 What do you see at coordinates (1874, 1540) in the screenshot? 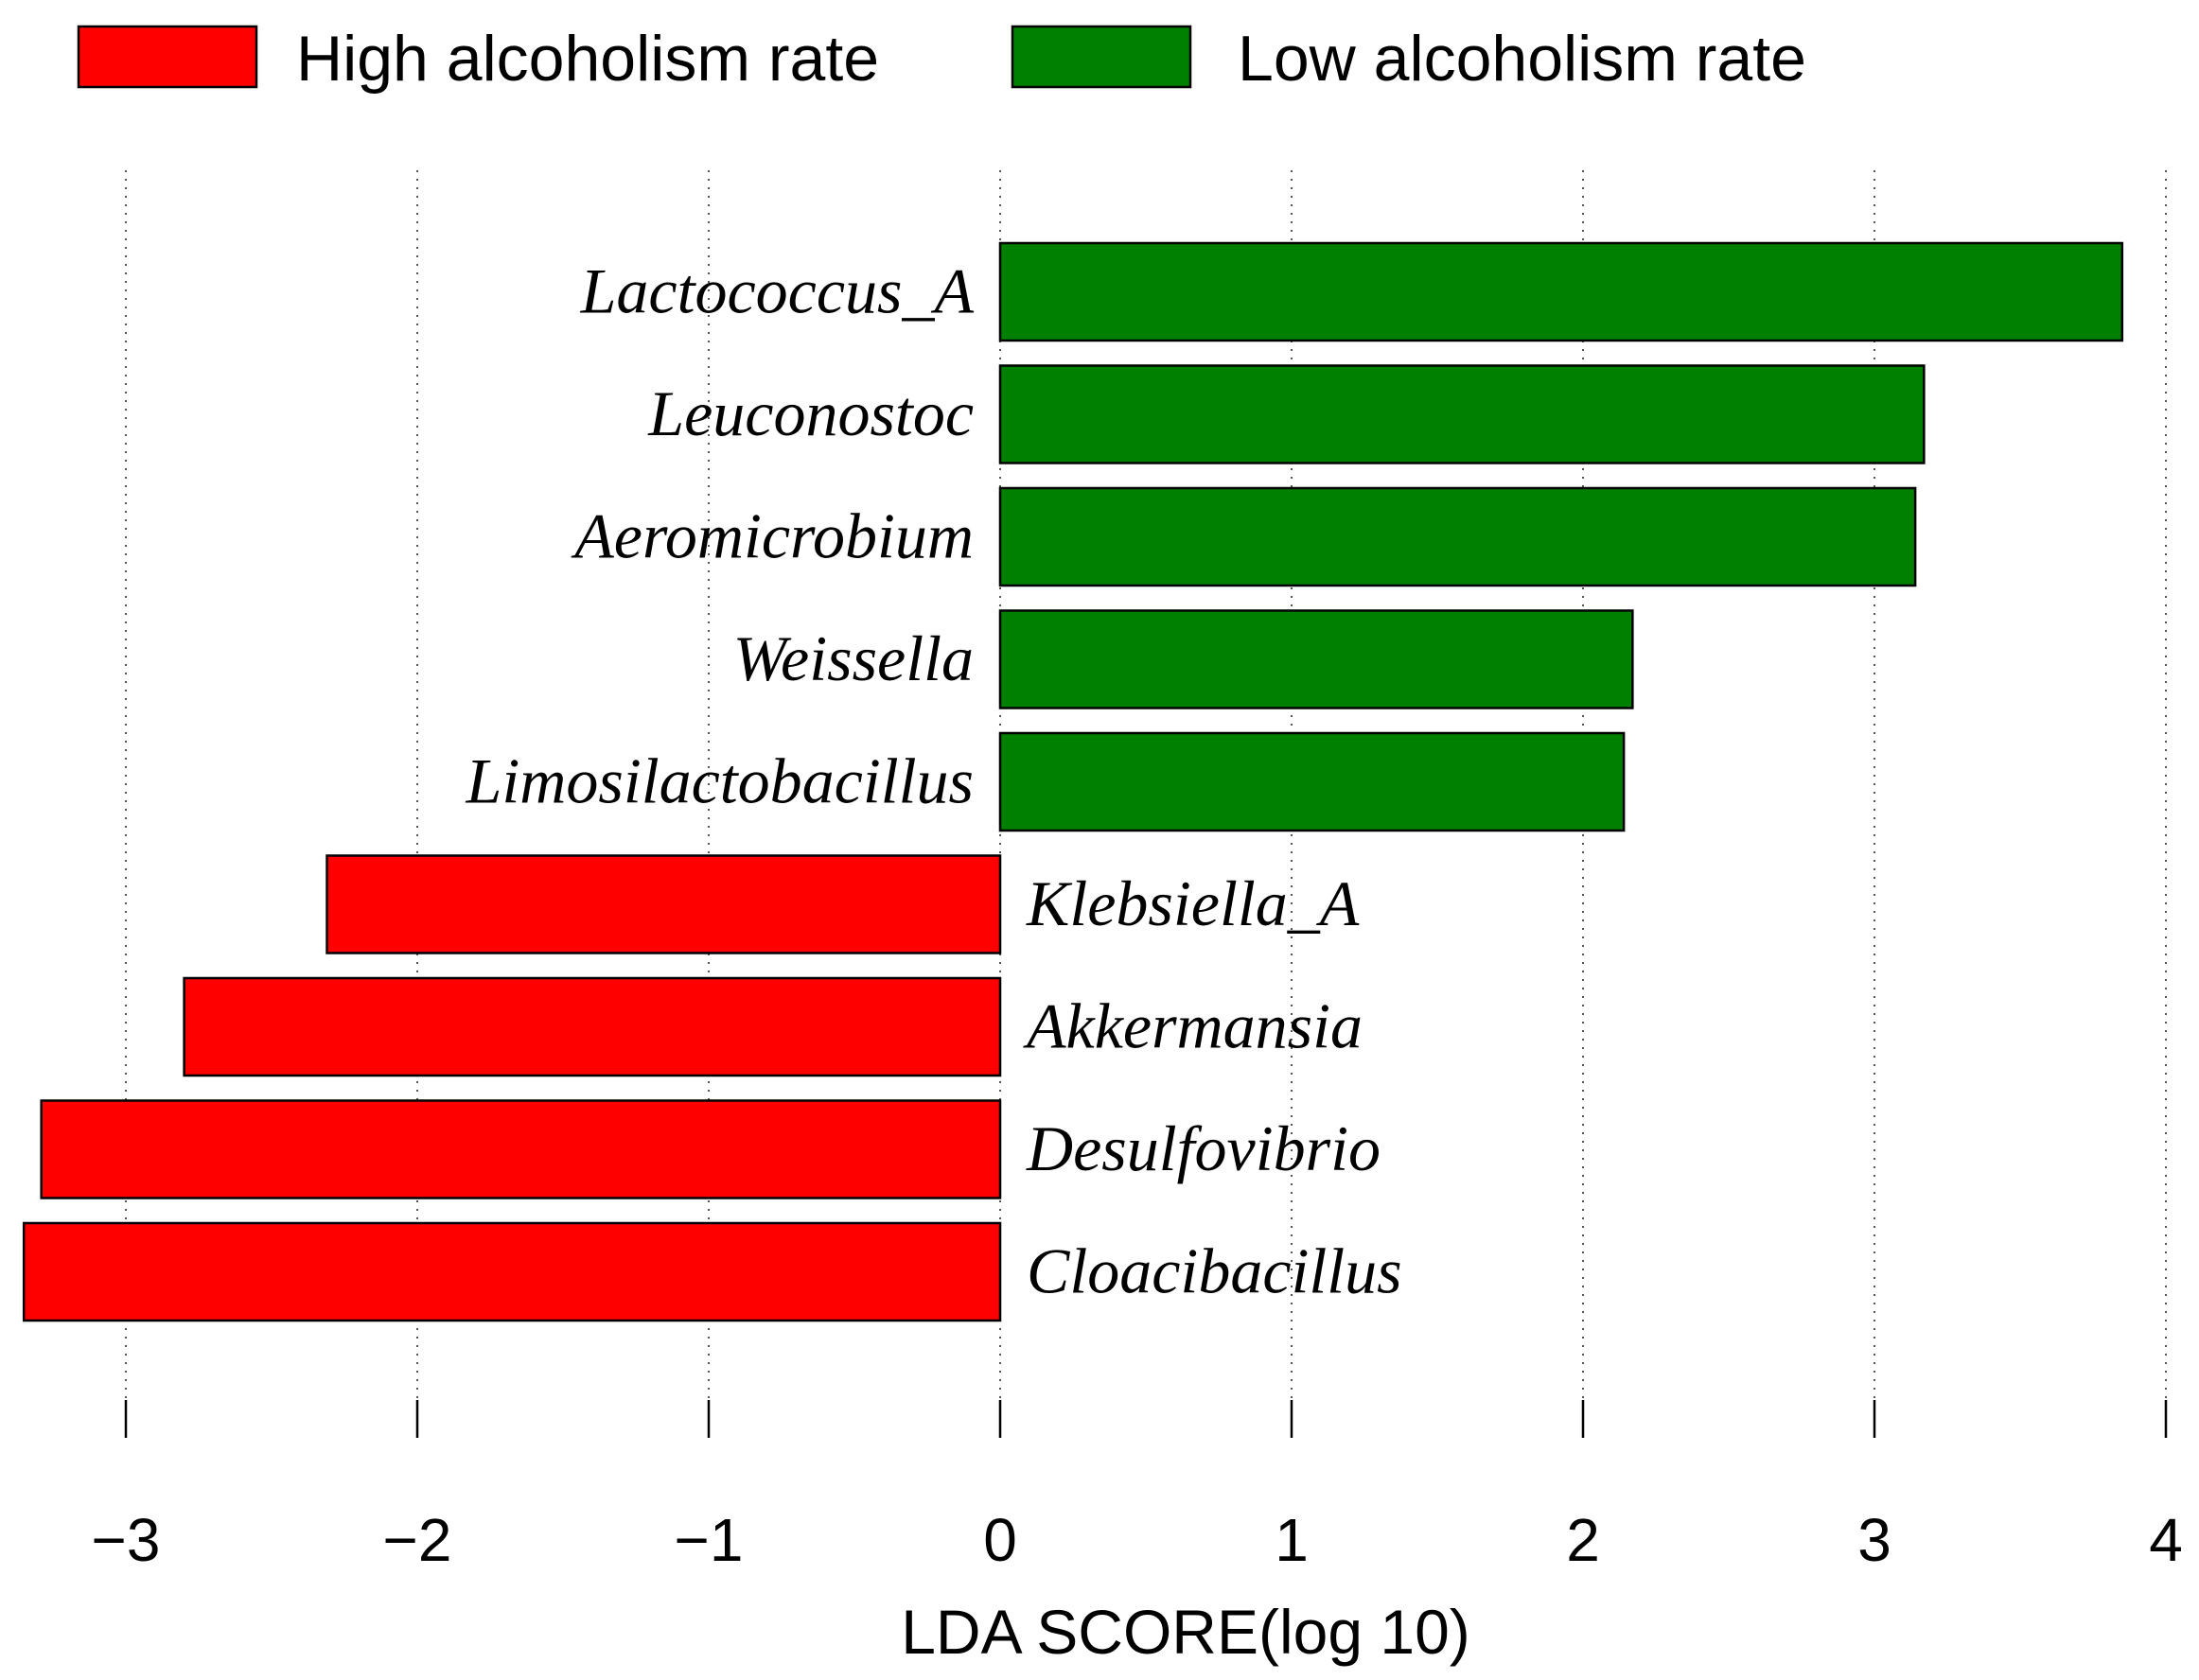
I see `x-tick-label-6: 3` at bounding box center [1874, 1540].